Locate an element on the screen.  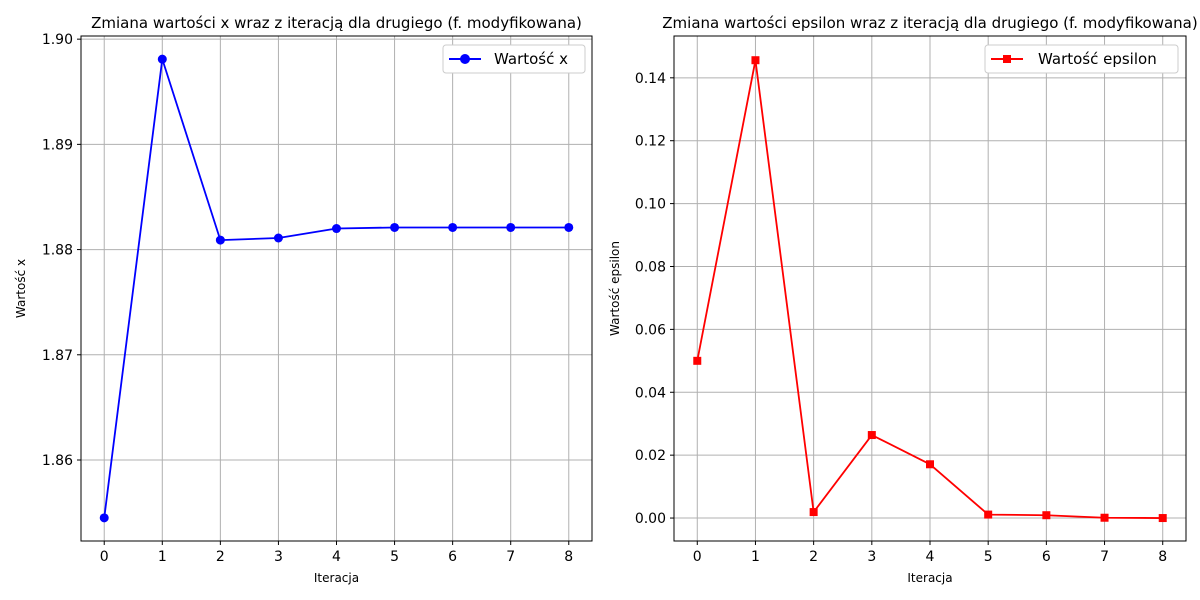
y-ticks-epsilon-value: 0.00 0.02 0.04 0.06 0.08 0.10 0.12 0.14 is located at coordinates (654, 299).